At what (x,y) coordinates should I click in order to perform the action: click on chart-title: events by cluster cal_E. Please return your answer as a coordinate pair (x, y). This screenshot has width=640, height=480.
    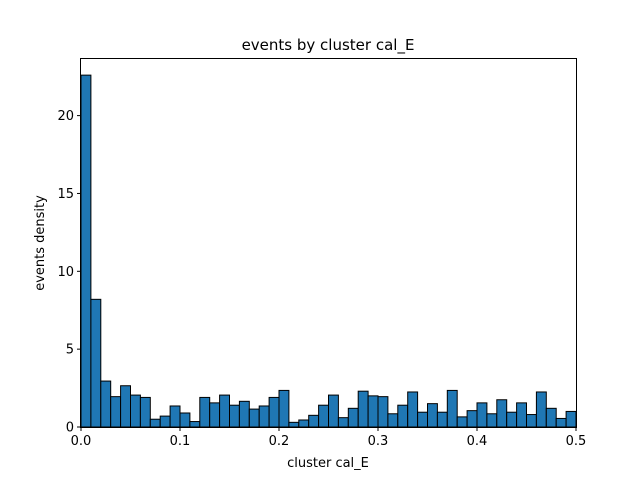
    Looking at the image, I should click on (328, 45).